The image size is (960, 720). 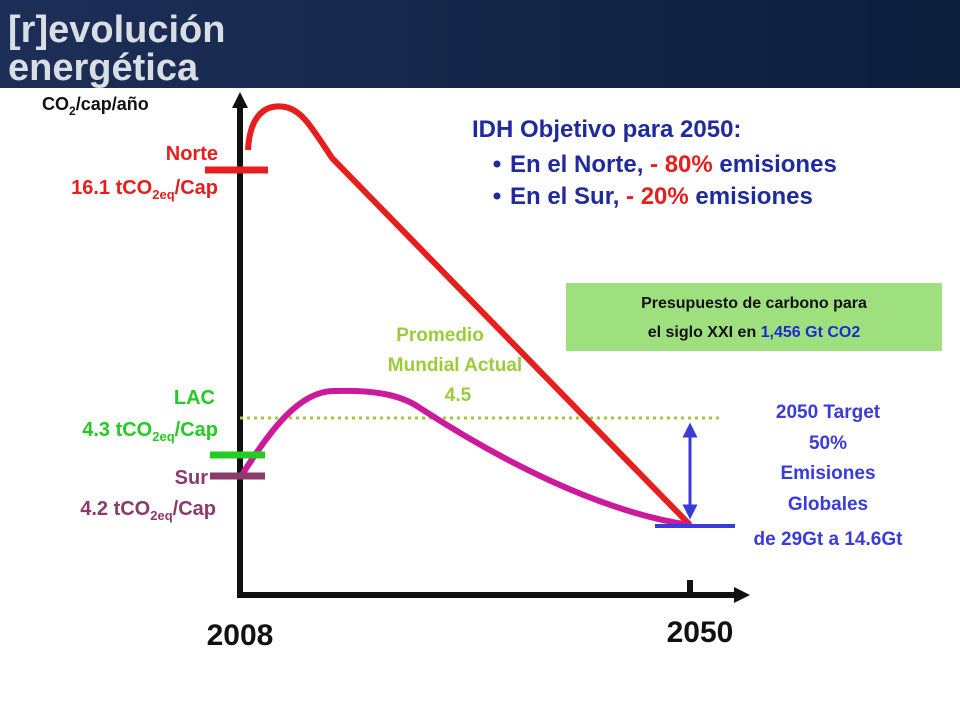 What do you see at coordinates (742, 595) in the screenshot?
I see `x-arrow` at bounding box center [742, 595].